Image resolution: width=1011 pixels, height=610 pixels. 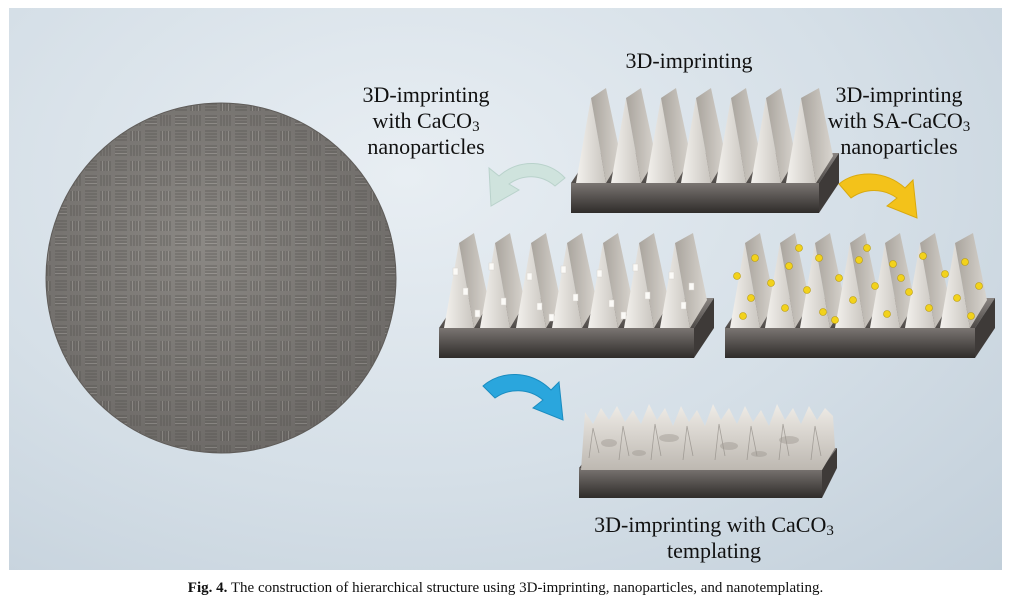 What do you see at coordinates (708, 451) in the screenshot?
I see `slab-caco3-templating` at bounding box center [708, 451].